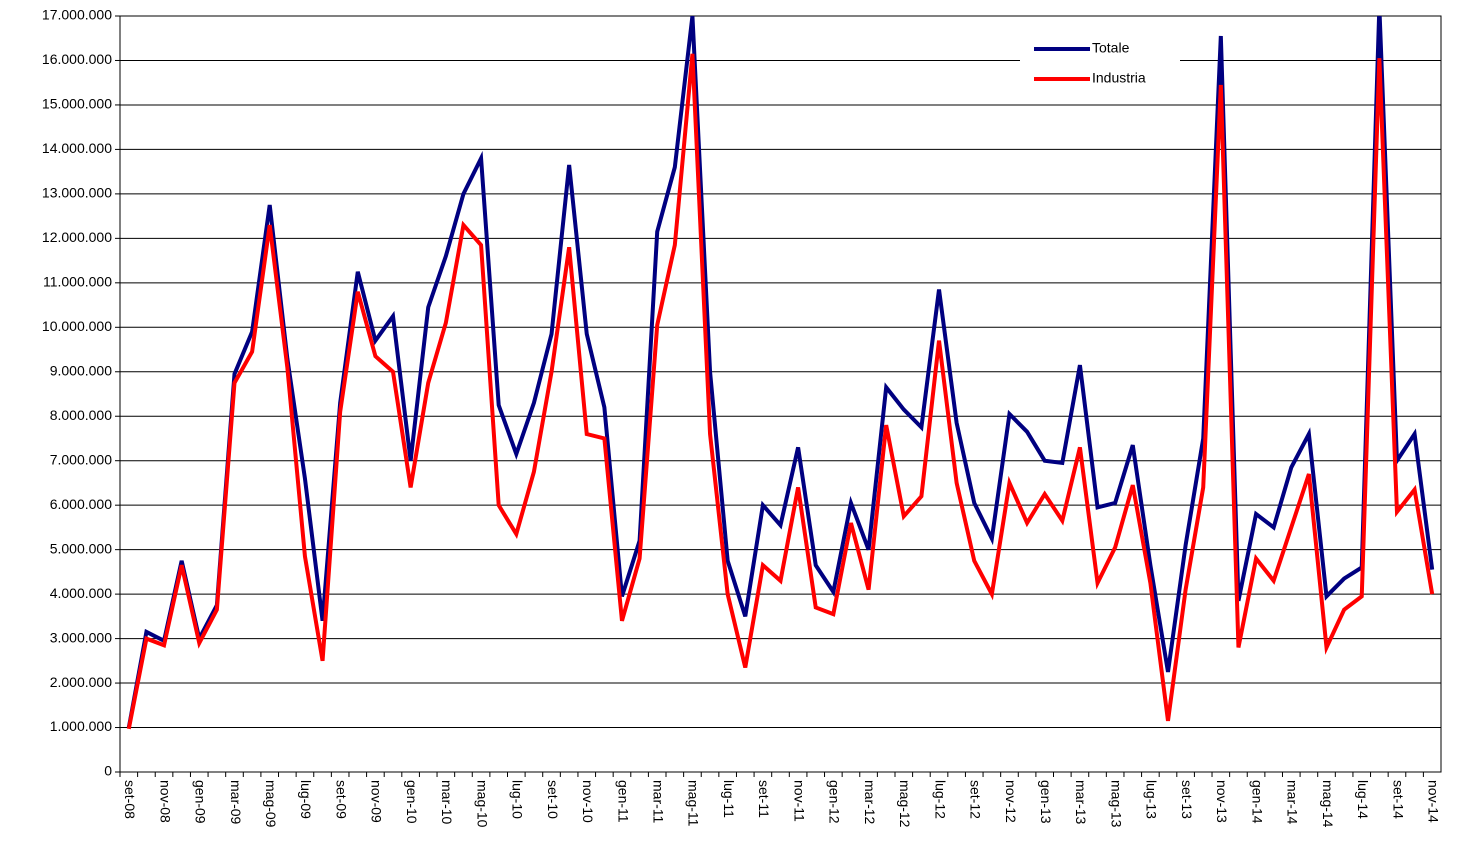 This screenshot has width=1458, height=859. Describe the element at coordinates (870, 802) in the screenshot. I see `x-tick-label: mar-12` at that location.